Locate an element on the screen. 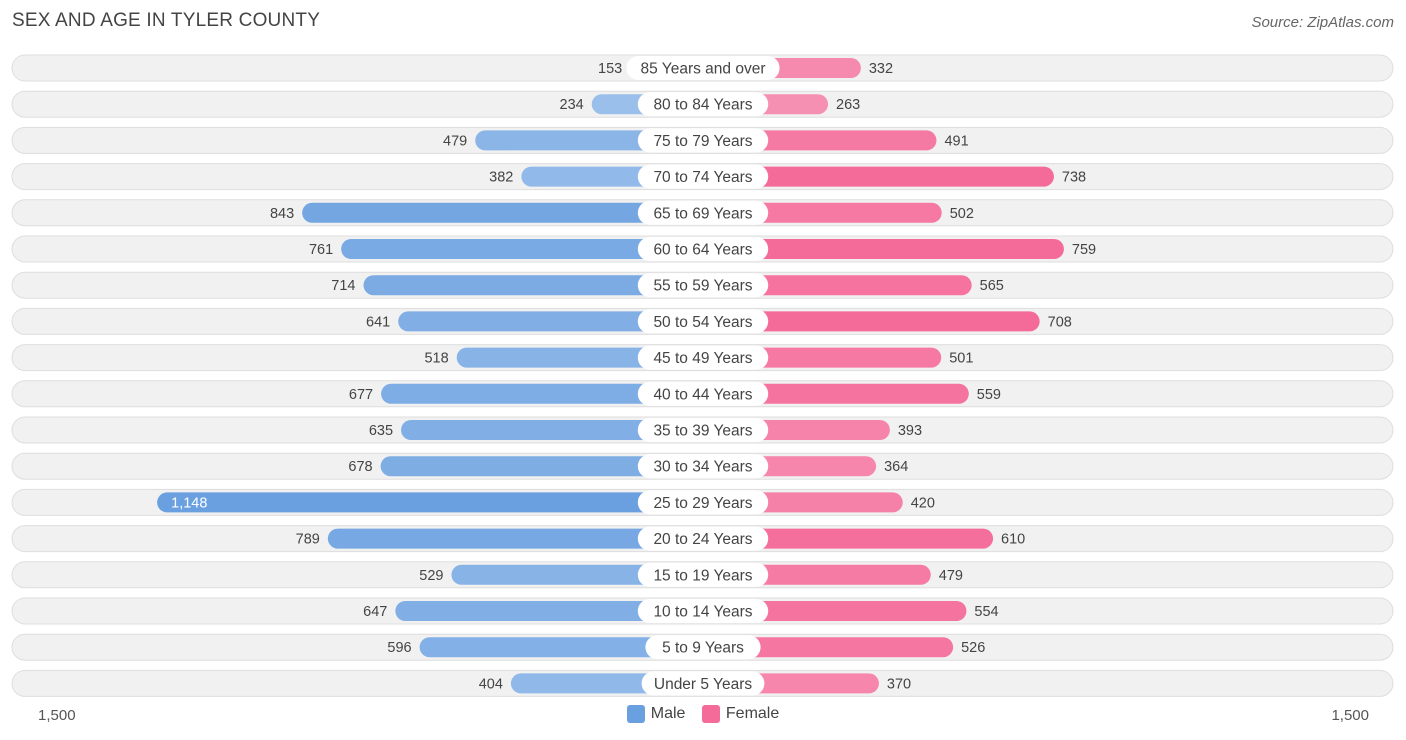 Image resolution: width=1406 pixels, height=740 pixels. male-value-label: 678 is located at coordinates (360, 467).